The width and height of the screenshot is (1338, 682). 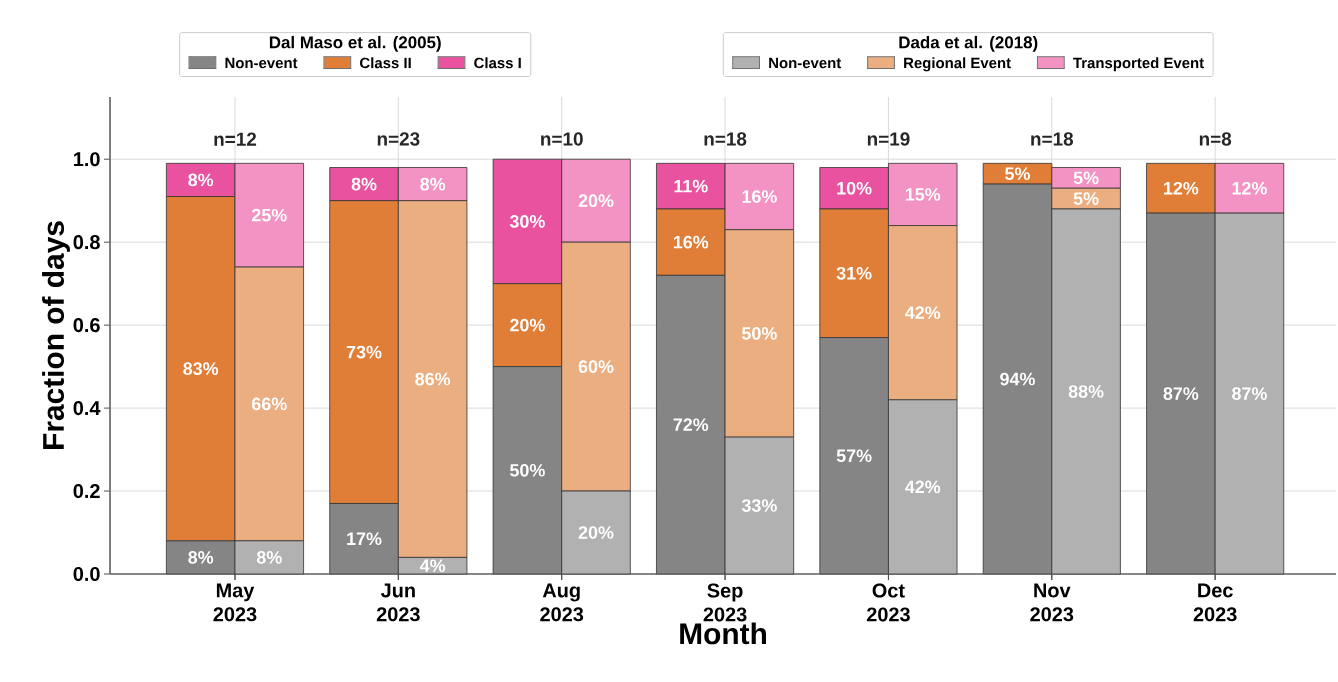 What do you see at coordinates (269, 215) in the screenshot?
I see `data-label: 25%` at bounding box center [269, 215].